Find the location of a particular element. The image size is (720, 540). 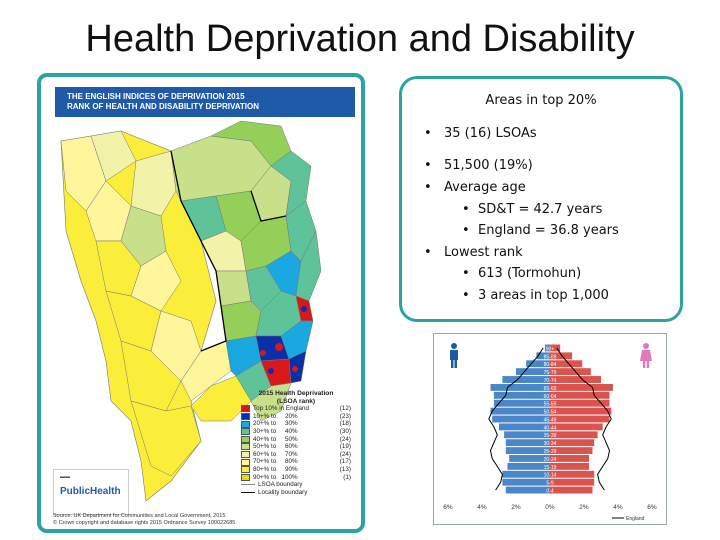

locality-line-swatch is located at coordinates (248, 493).